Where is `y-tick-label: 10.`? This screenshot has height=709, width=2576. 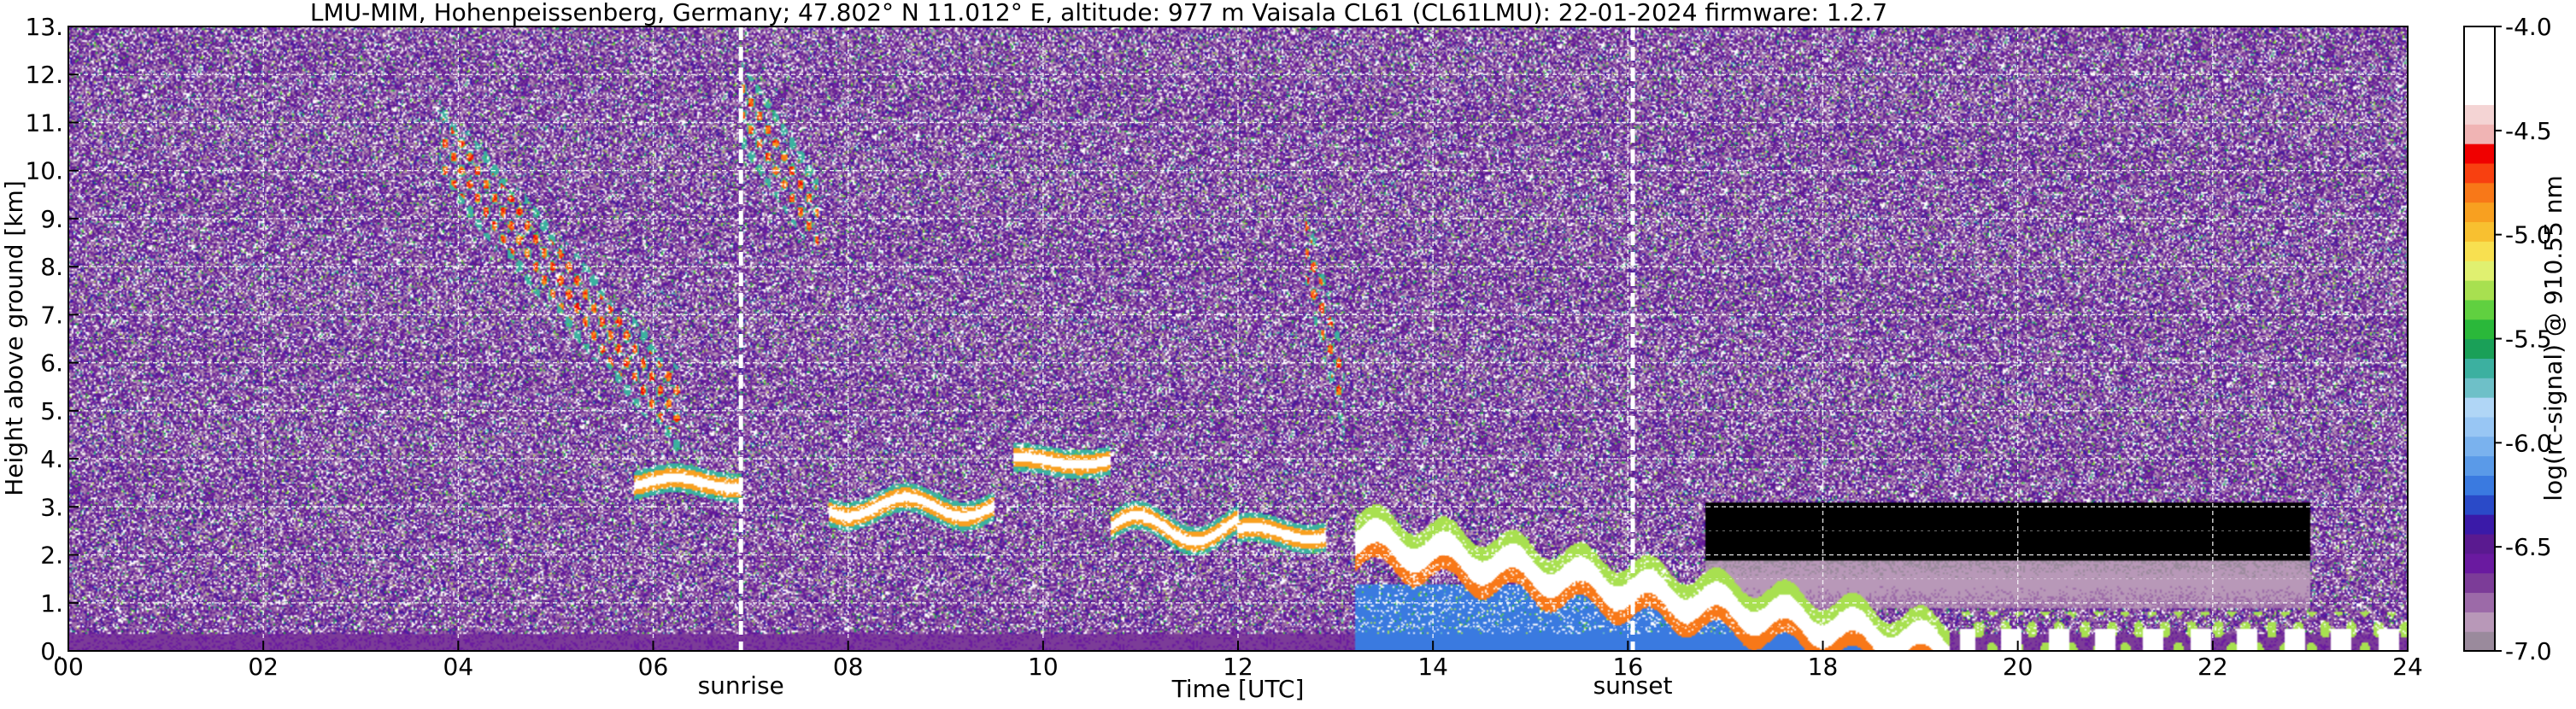 y-tick-label: 10. is located at coordinates (44, 171).